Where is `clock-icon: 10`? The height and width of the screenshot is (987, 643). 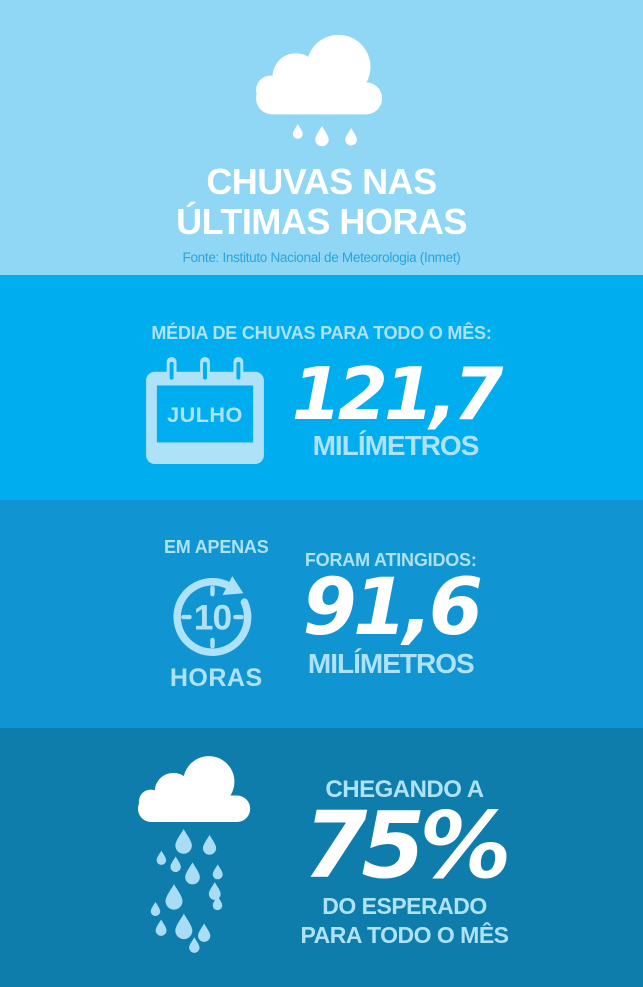
clock-icon: 10 is located at coordinates (212, 616).